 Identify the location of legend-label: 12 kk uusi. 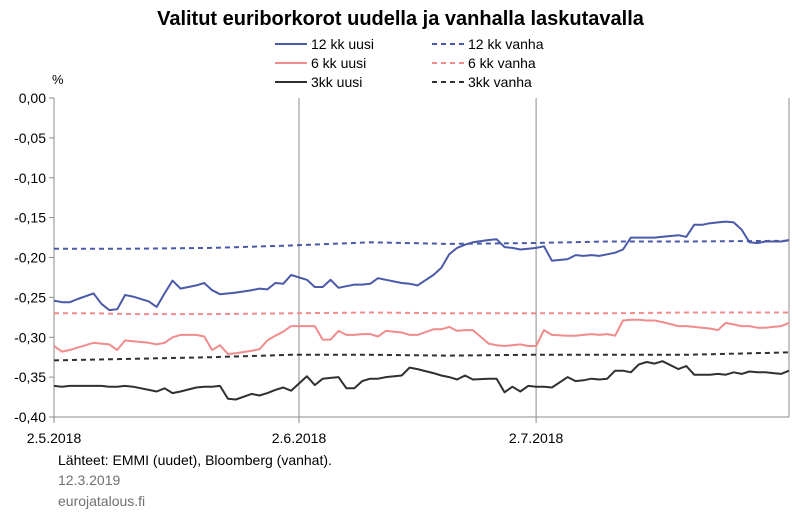
(342, 44).